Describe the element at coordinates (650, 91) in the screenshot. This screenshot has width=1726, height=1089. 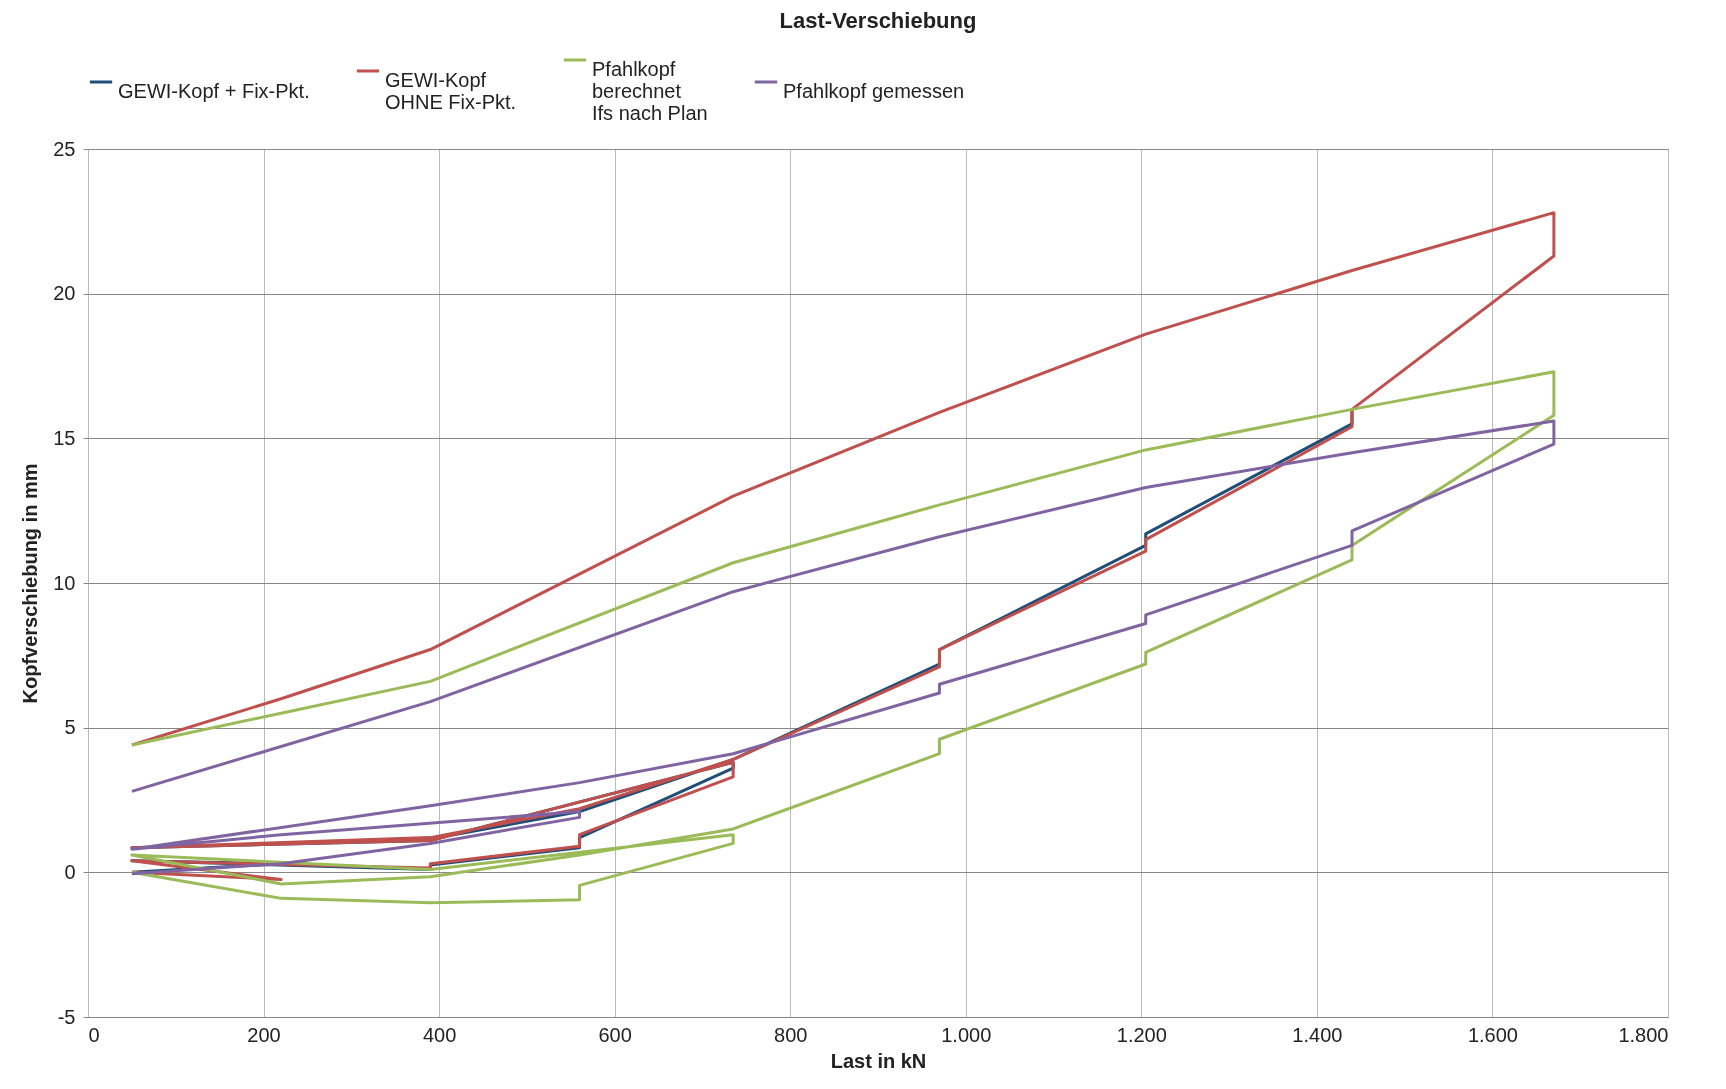
I see `legend-label: Pfahlkopf berechnet Ifs nach Plan` at that location.